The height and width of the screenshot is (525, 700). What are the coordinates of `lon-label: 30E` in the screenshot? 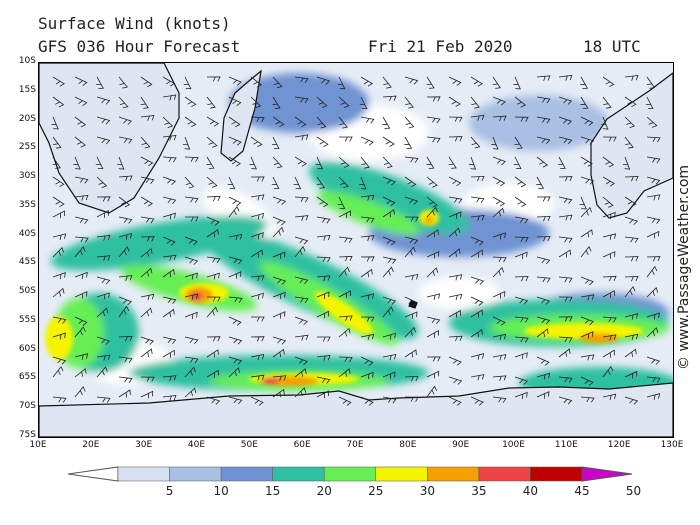 It's located at (144, 445).